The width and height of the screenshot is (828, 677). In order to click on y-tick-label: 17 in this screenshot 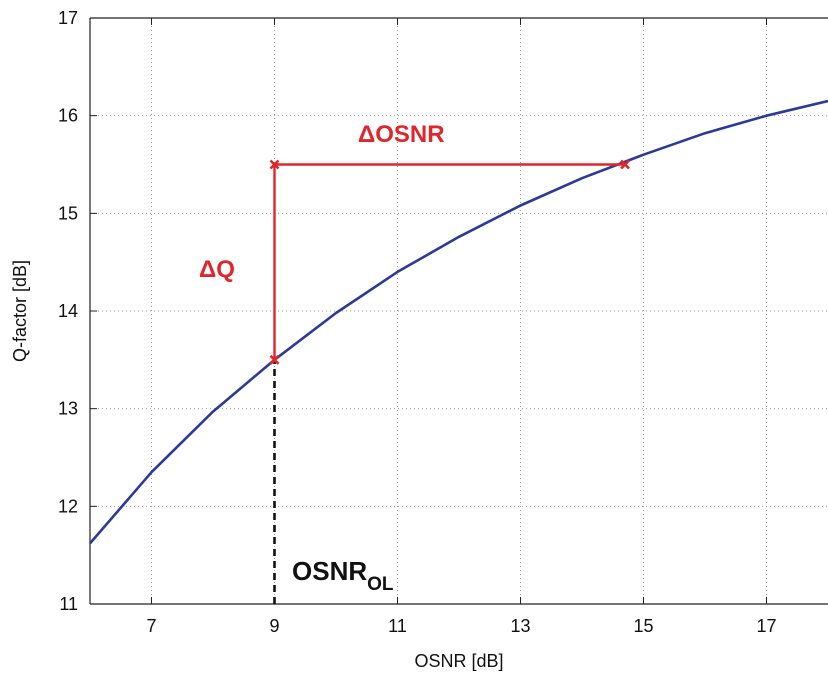, I will do `click(68, 18)`.